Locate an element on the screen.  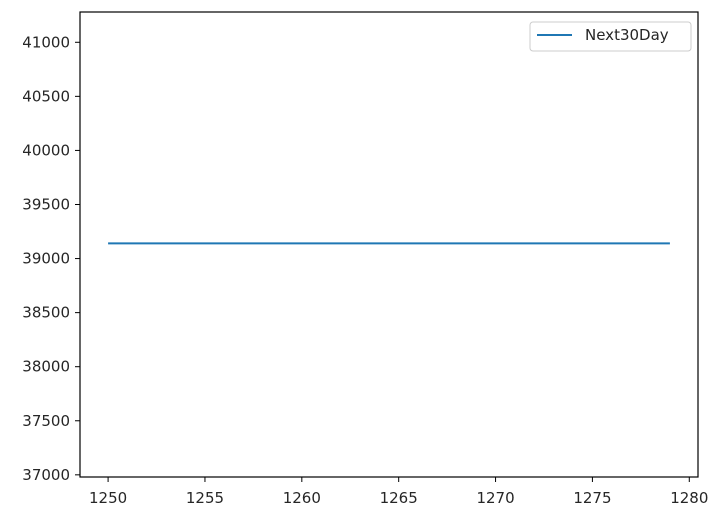
y-tick-label-2: 38000 is located at coordinates (46, 367).